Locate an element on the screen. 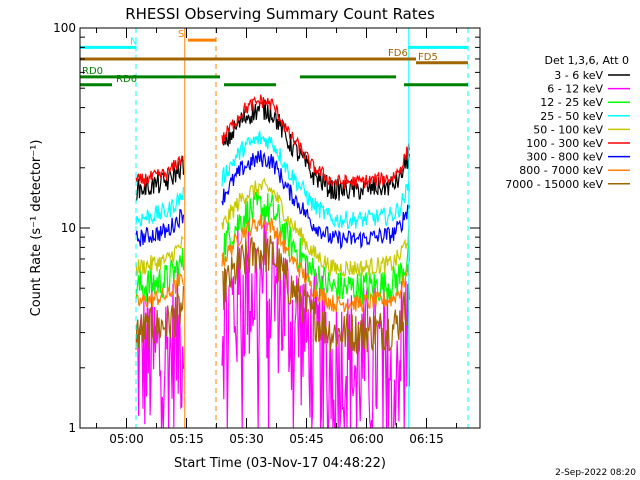 The image size is (640, 480). legend-entry: 3 - 6 keV is located at coordinates (592, 75).